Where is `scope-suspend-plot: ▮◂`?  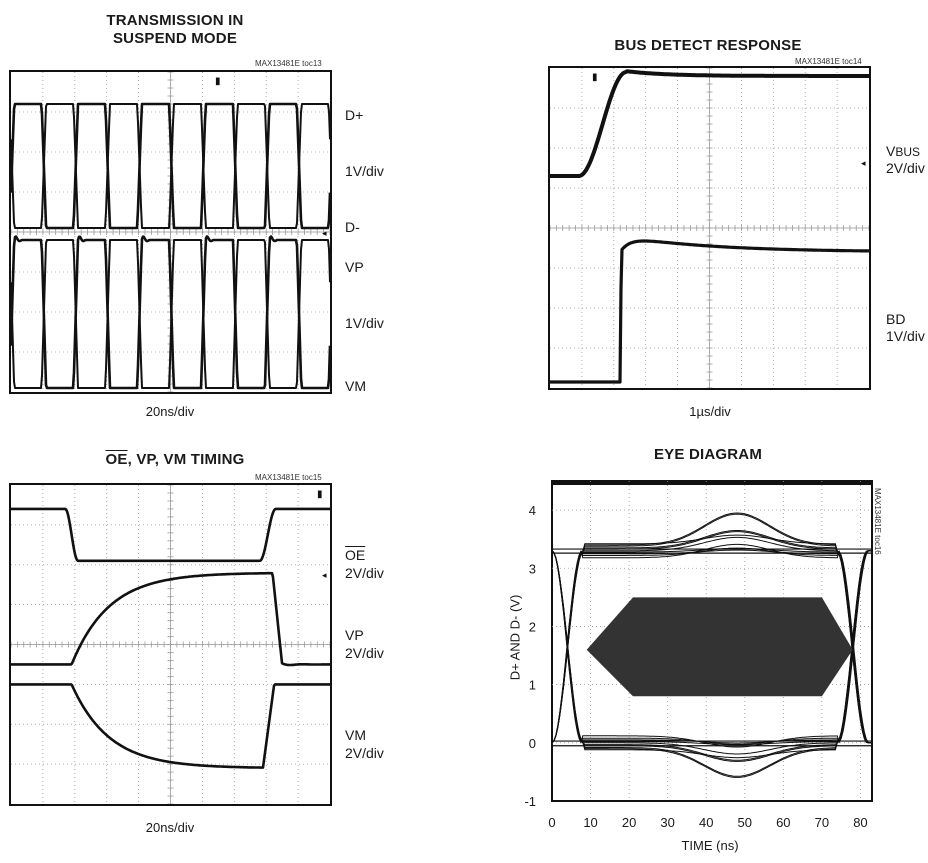 scope-suspend-plot: ▮◂ is located at coordinates (170, 232).